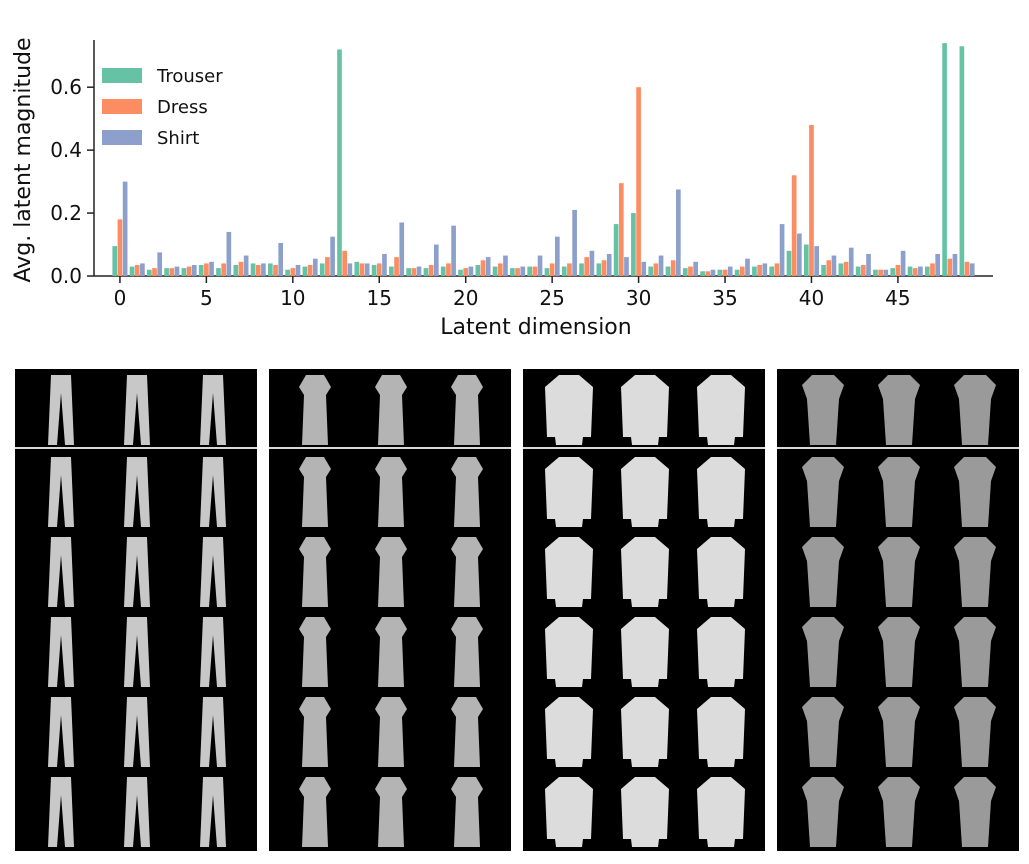  What do you see at coordinates (122, 137) in the screenshot?
I see `legend-swatch-shirt` at bounding box center [122, 137].